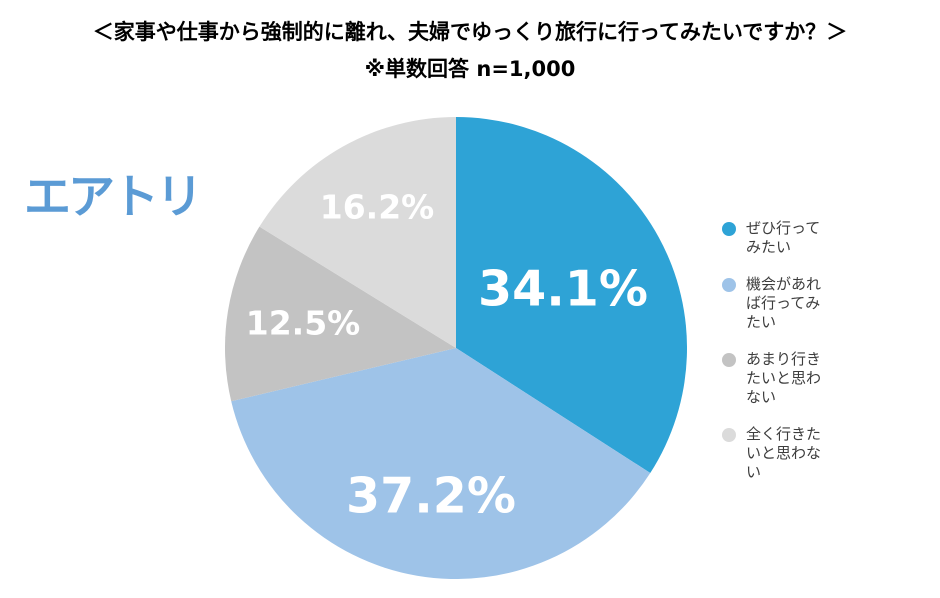  I want to click on legend-item-4: 全く行きたいと思わない, so click(774, 453).